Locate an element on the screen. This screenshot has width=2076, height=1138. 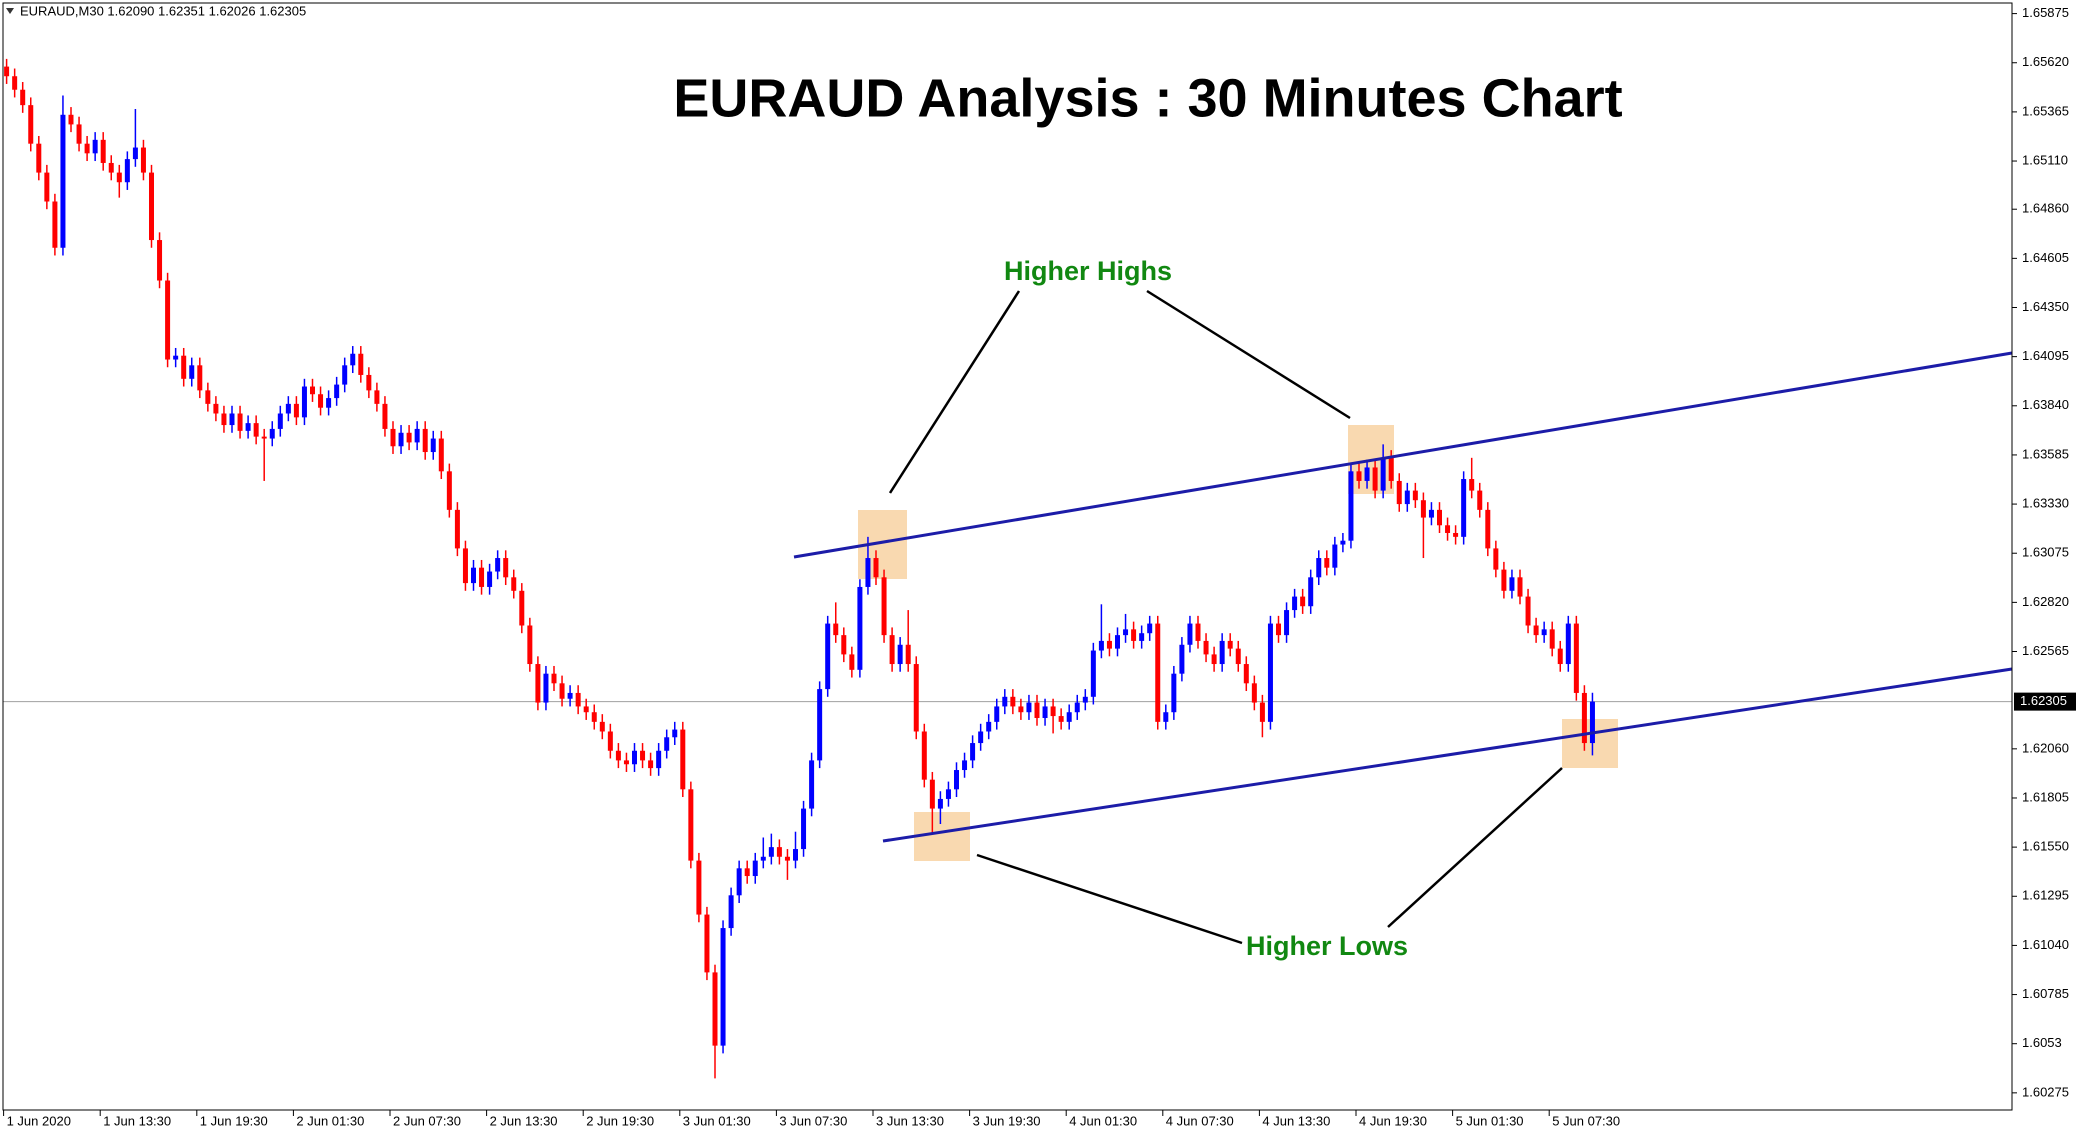
trend-line is located at coordinates (1447, 755).